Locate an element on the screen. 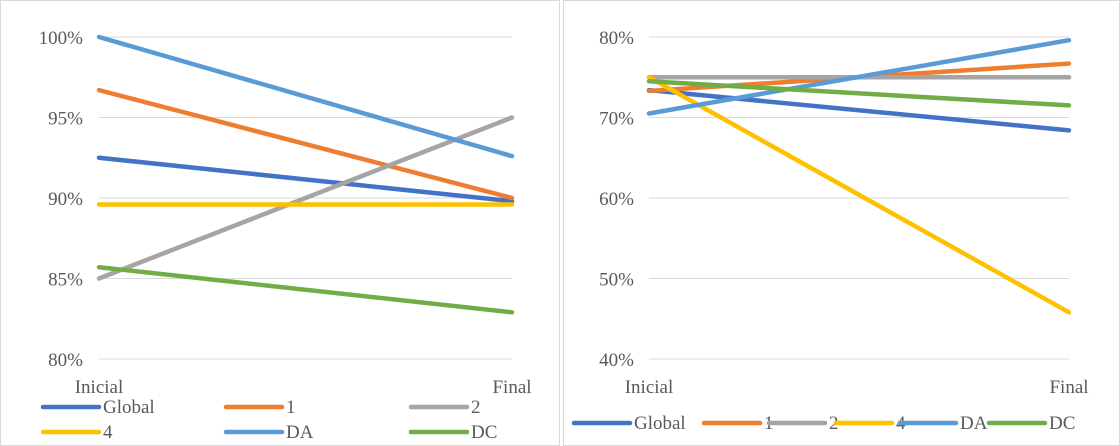 This screenshot has height=446, width=1120. right-legend-label: Global is located at coordinates (660, 423).